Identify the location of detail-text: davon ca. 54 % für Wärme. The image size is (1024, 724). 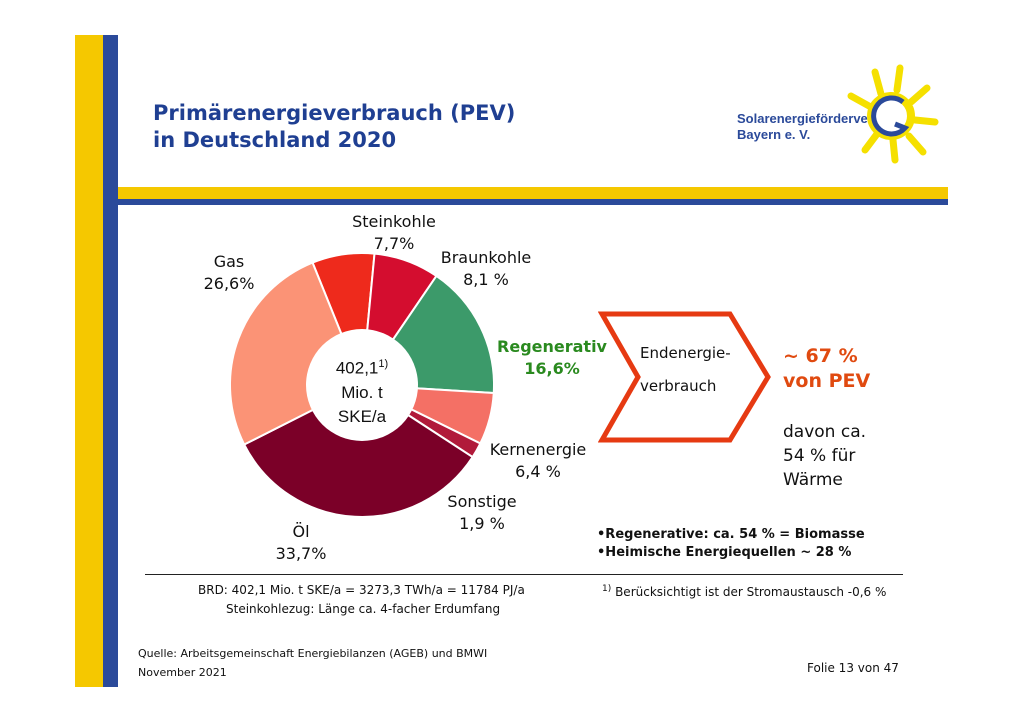
(824, 456).